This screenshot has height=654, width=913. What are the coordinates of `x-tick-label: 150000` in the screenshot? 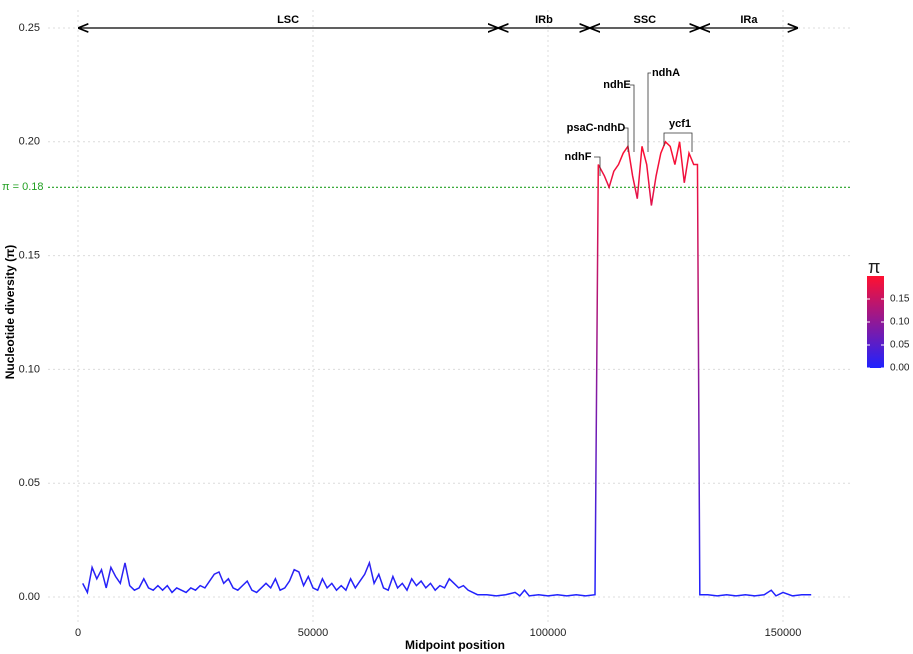 It's located at (783, 633).